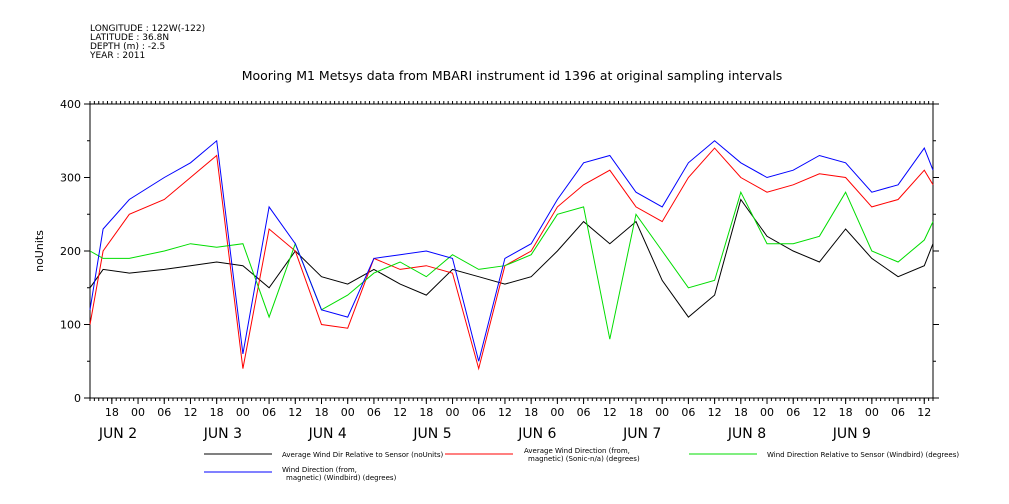  Describe the element at coordinates (536, 434) in the screenshot. I see `x-day-label: JUN 6` at that location.